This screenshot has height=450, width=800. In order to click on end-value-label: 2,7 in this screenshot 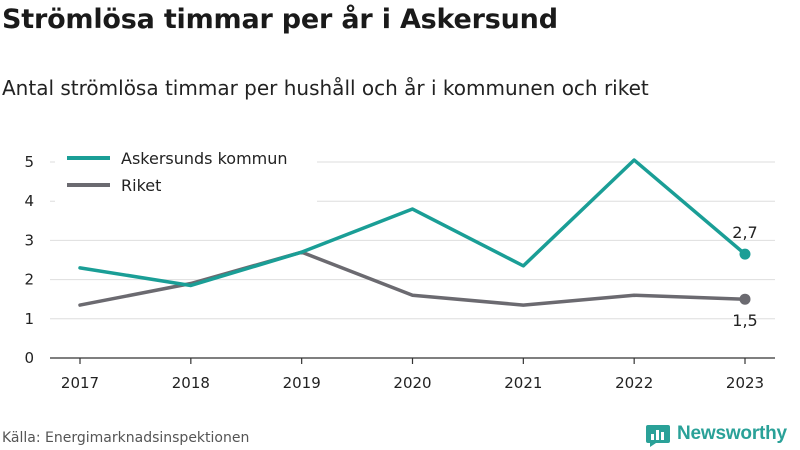, I will do `click(744, 232)`.